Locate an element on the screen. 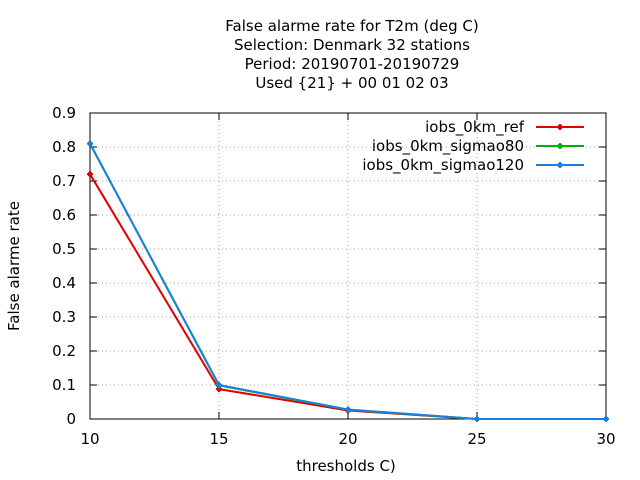 This screenshot has height=480, width=640. y-tick-label: 0.7 is located at coordinates (64, 181).